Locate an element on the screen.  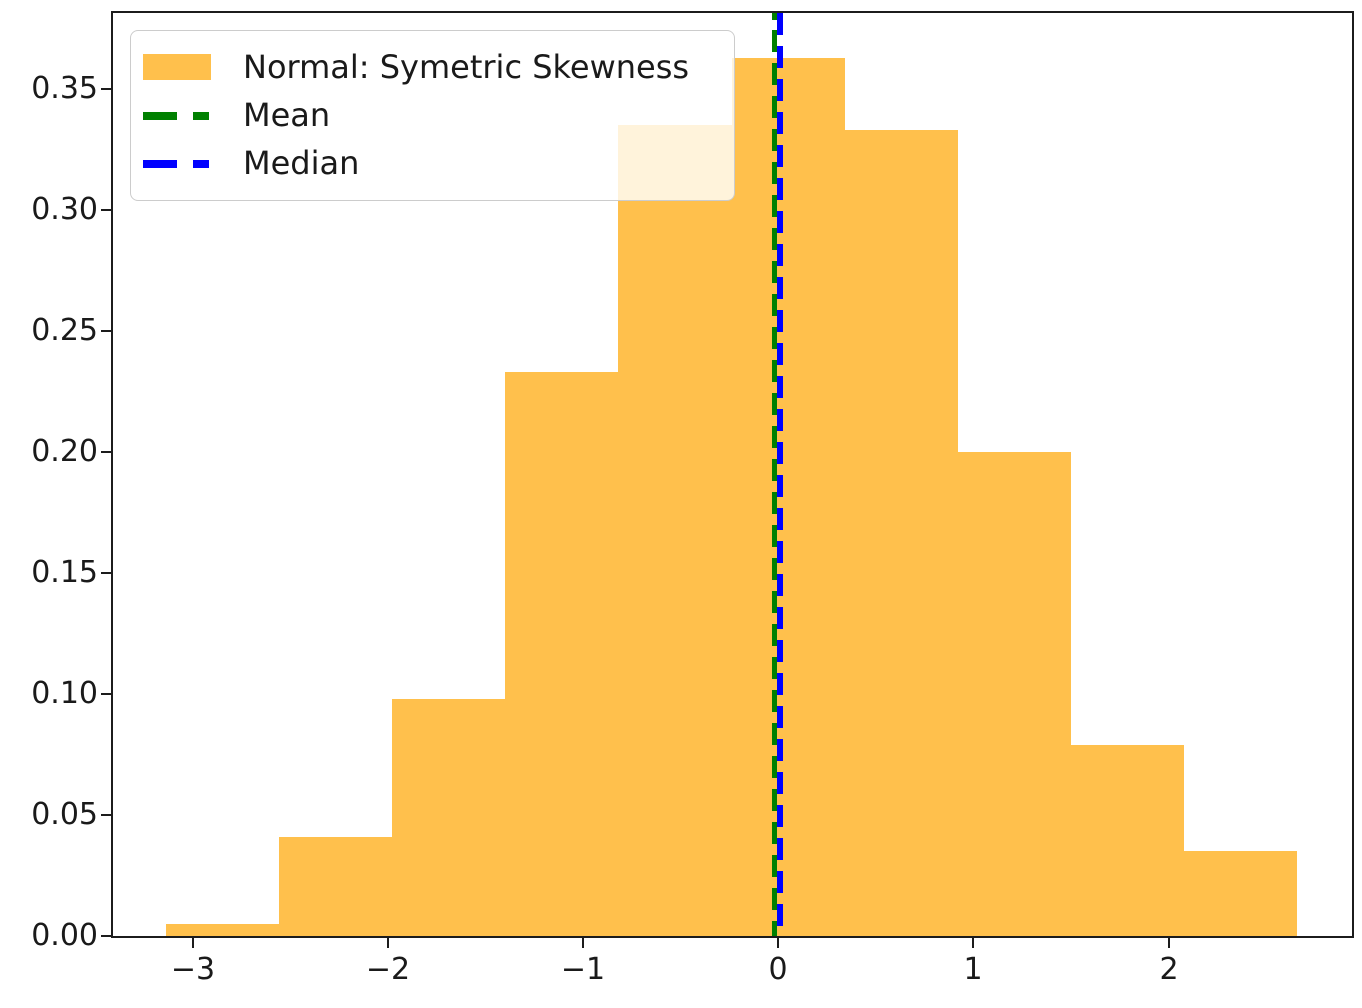
x-tick-label: −2 is located at coordinates (388, 969).